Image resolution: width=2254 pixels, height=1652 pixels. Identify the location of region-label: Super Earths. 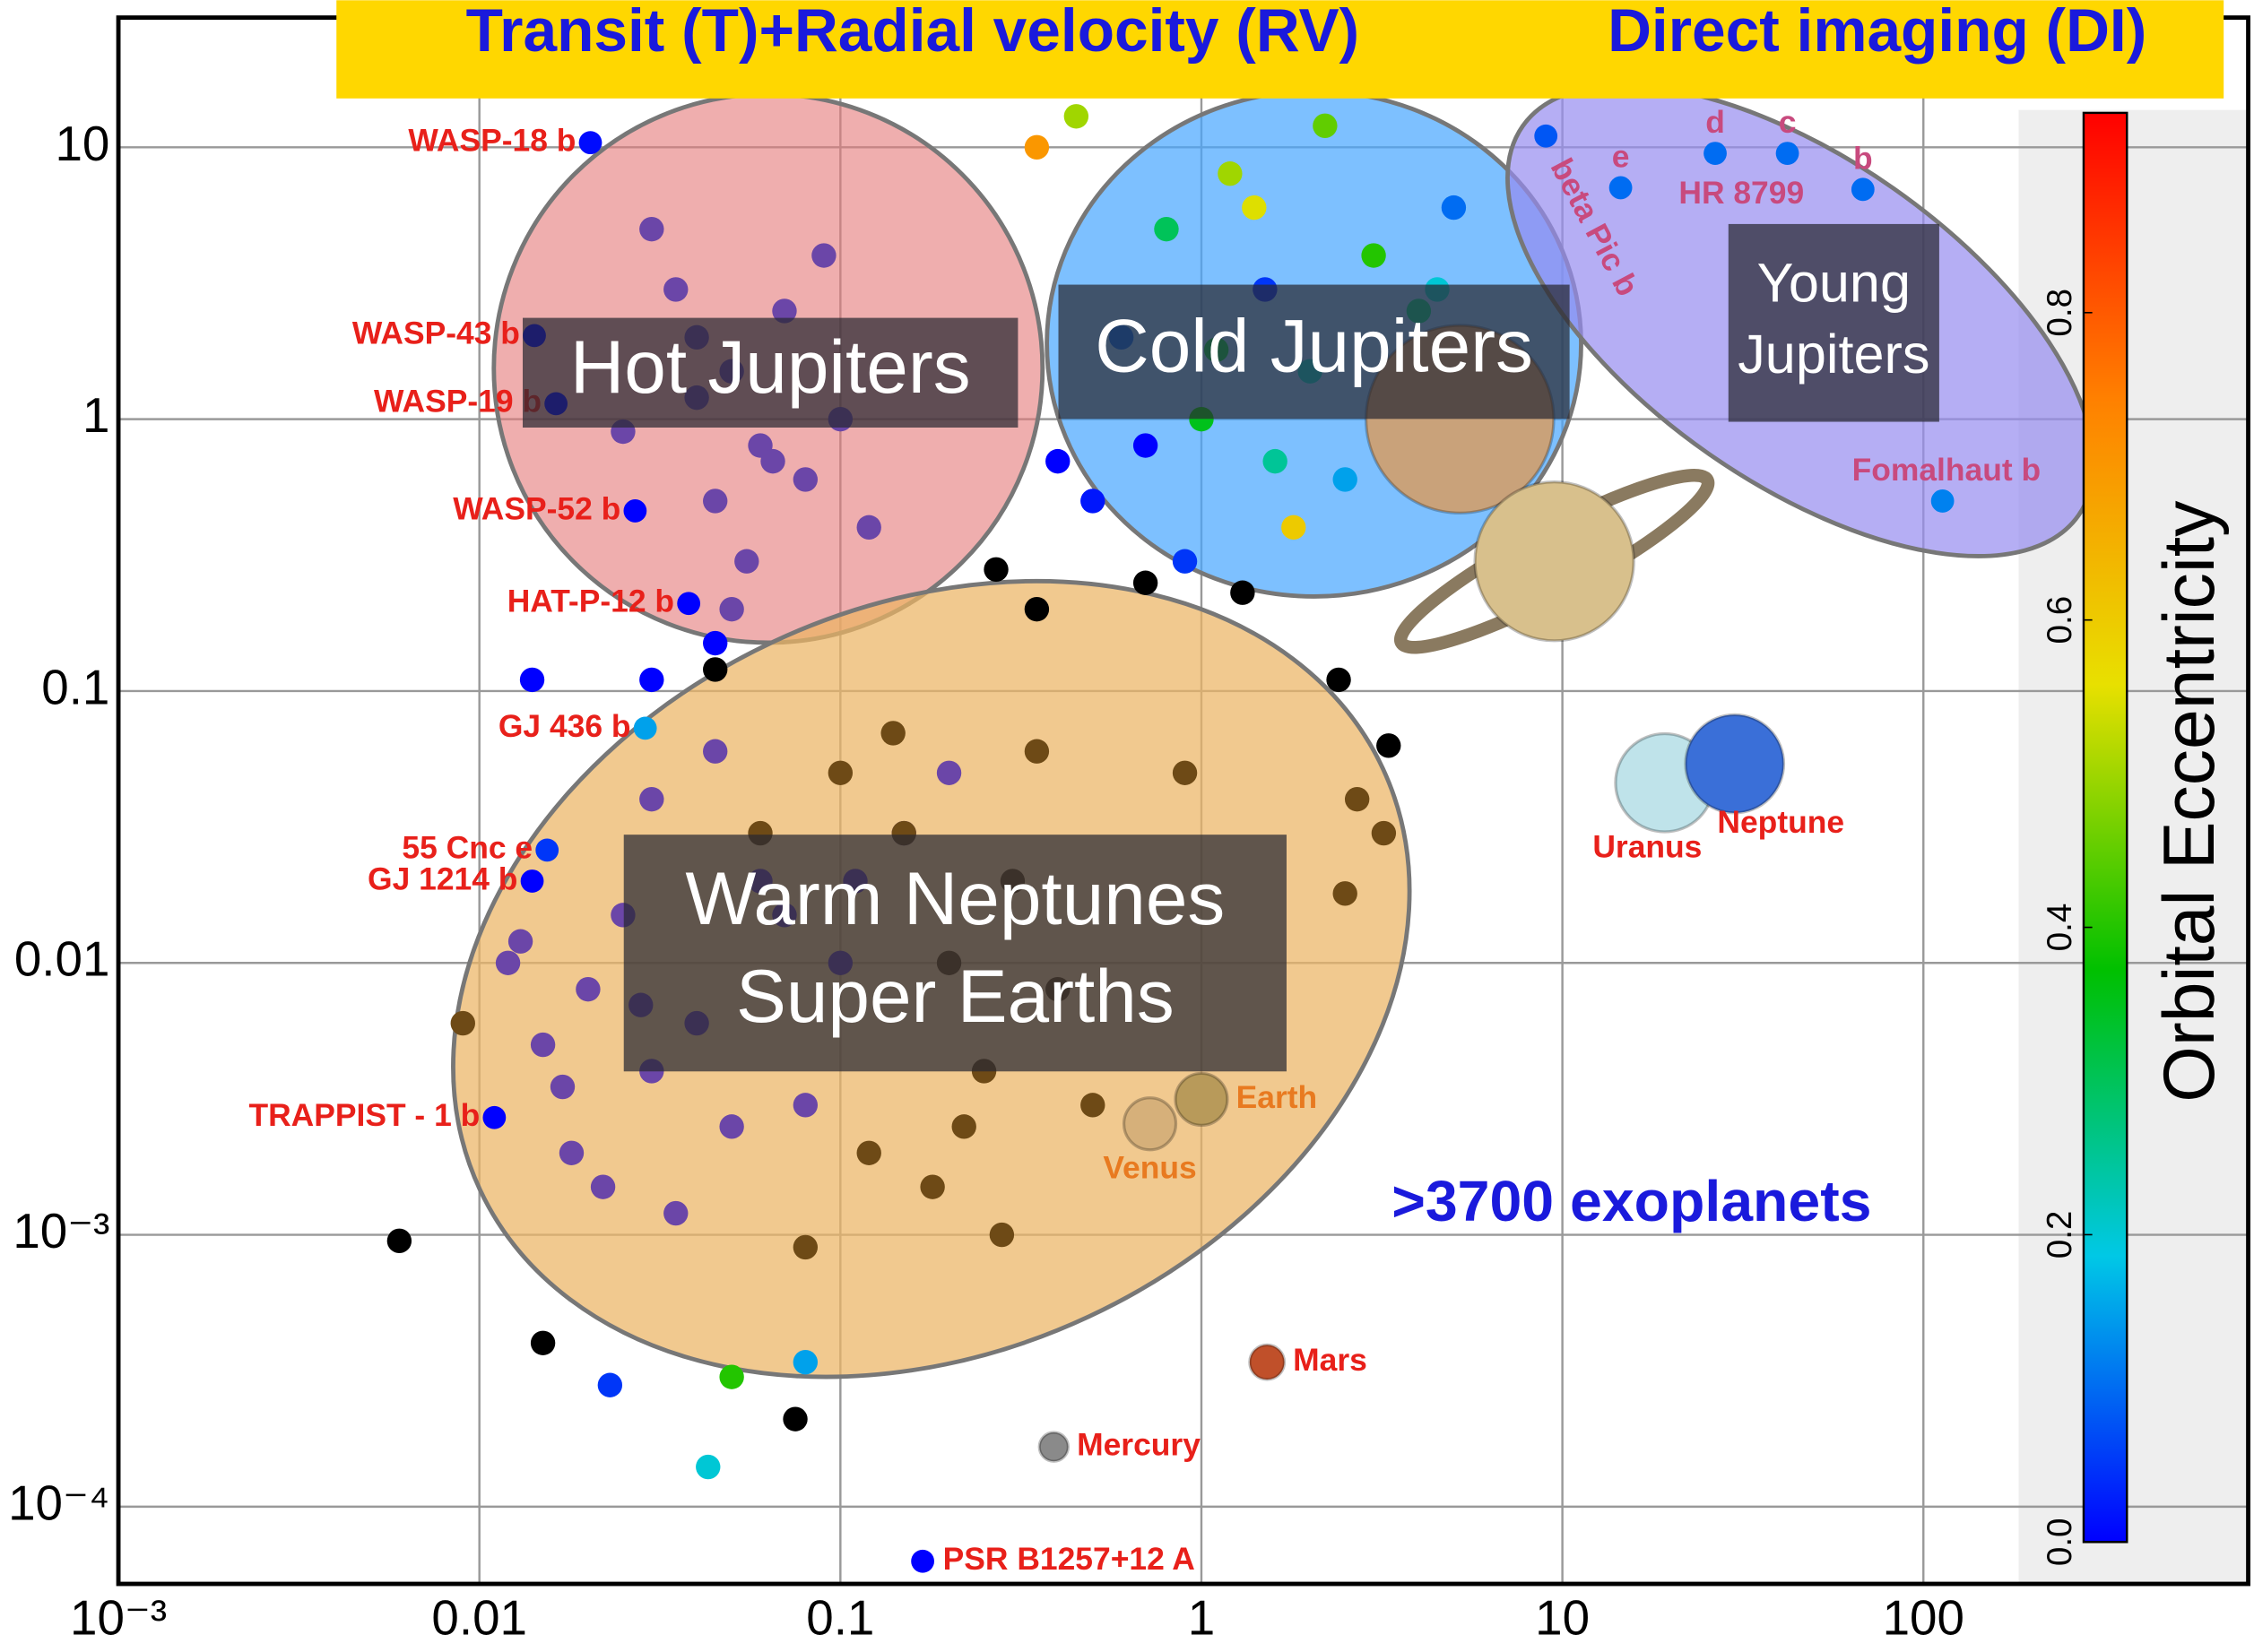
(955, 996).